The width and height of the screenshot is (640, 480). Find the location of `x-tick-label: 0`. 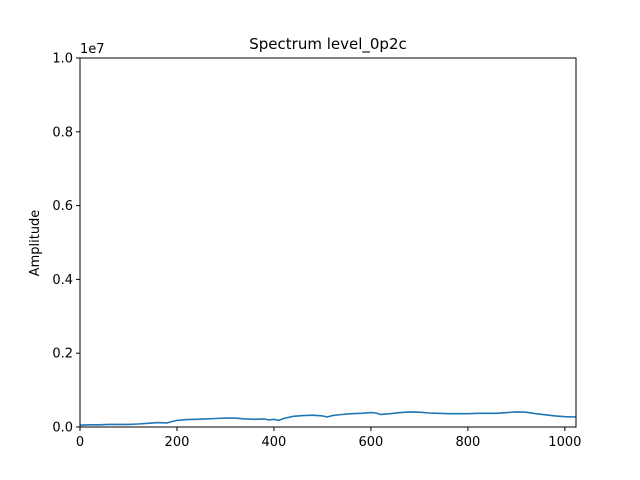

x-tick-label: 0 is located at coordinates (80, 442).